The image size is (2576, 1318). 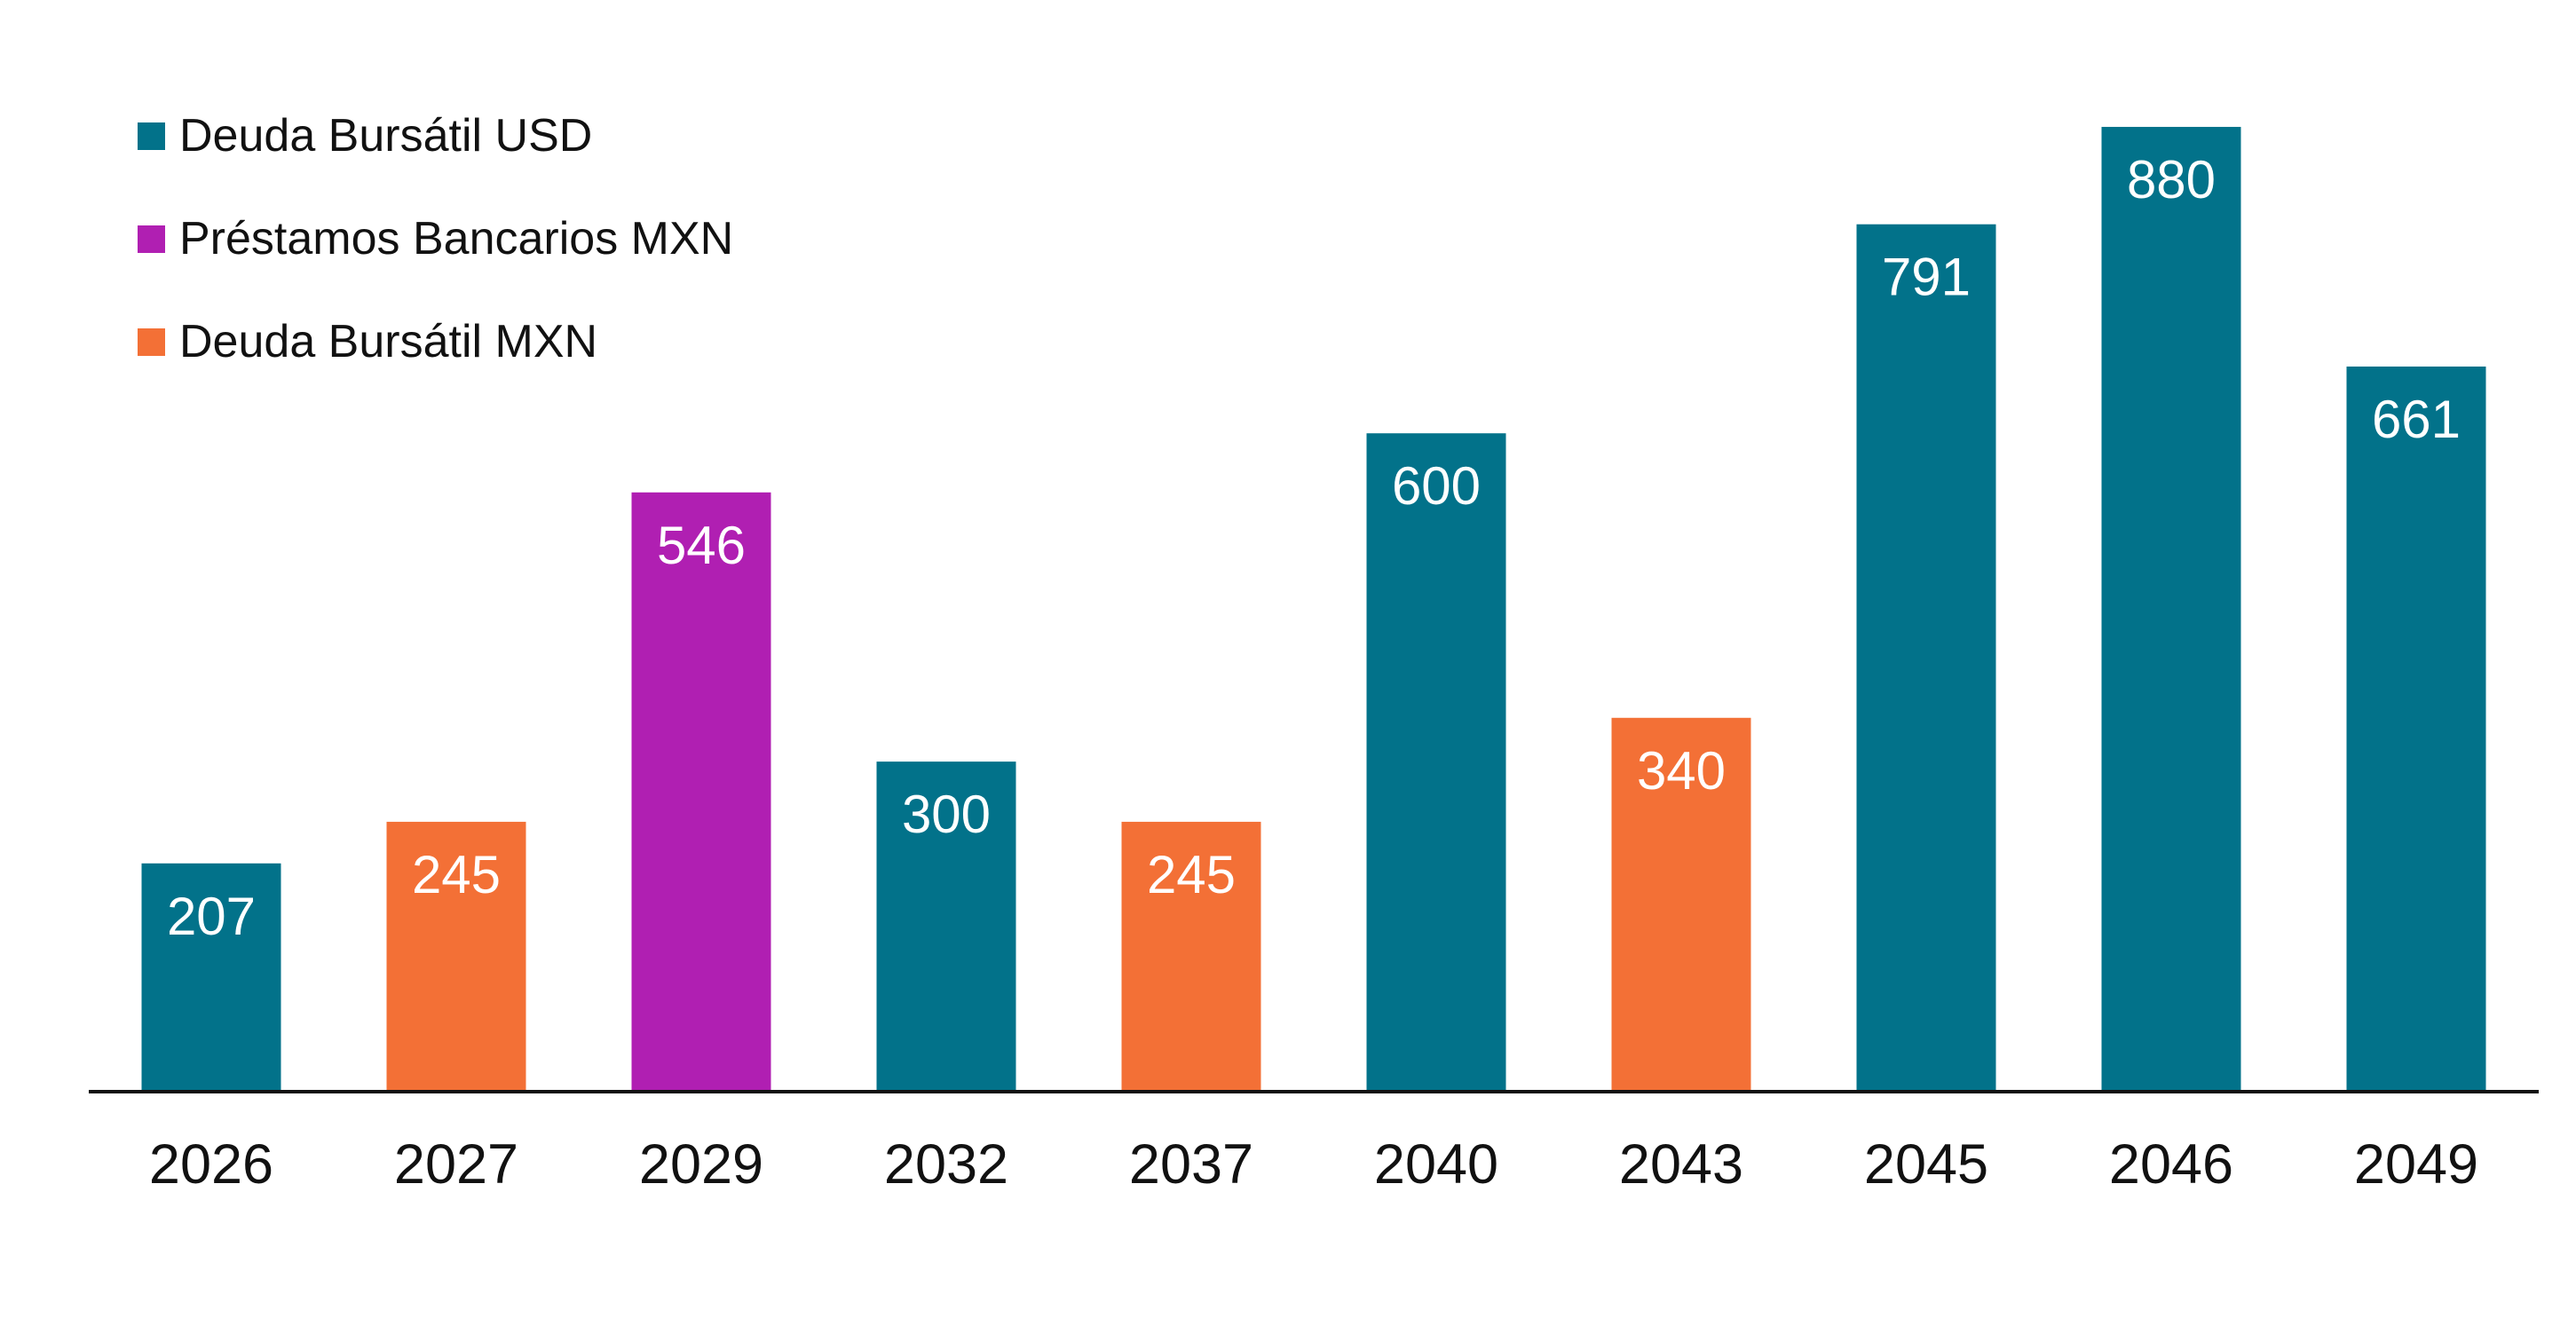 What do you see at coordinates (456, 955) in the screenshot?
I see `bar-2027` at bounding box center [456, 955].